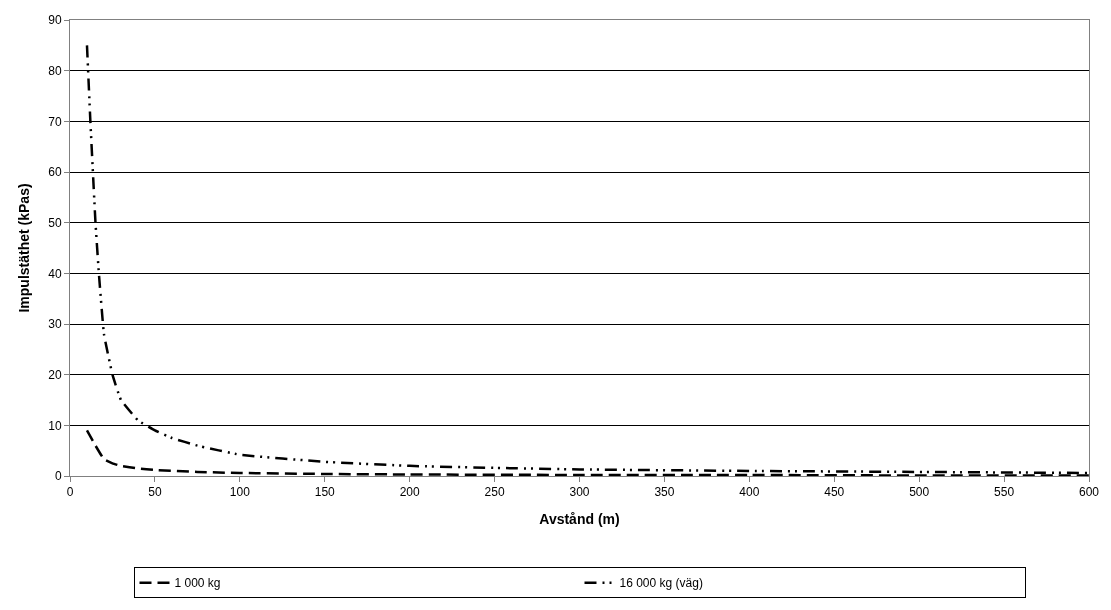 This screenshot has height=610, width=1111. I want to click on x-tick-label: 550, so click(1004, 492).